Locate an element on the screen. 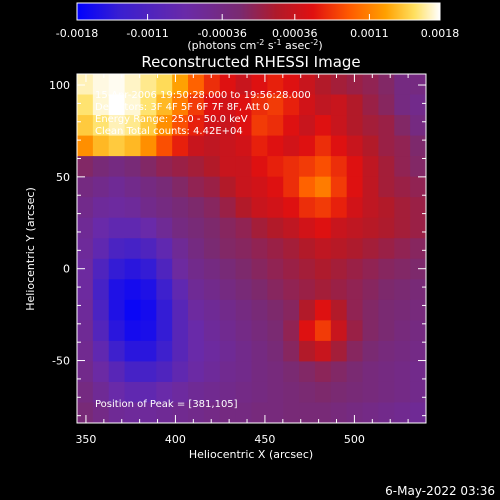 Image resolution: width=500 pixels, height=500 pixels. colorbar-tick-label: -0.0018 is located at coordinates (77, 33).